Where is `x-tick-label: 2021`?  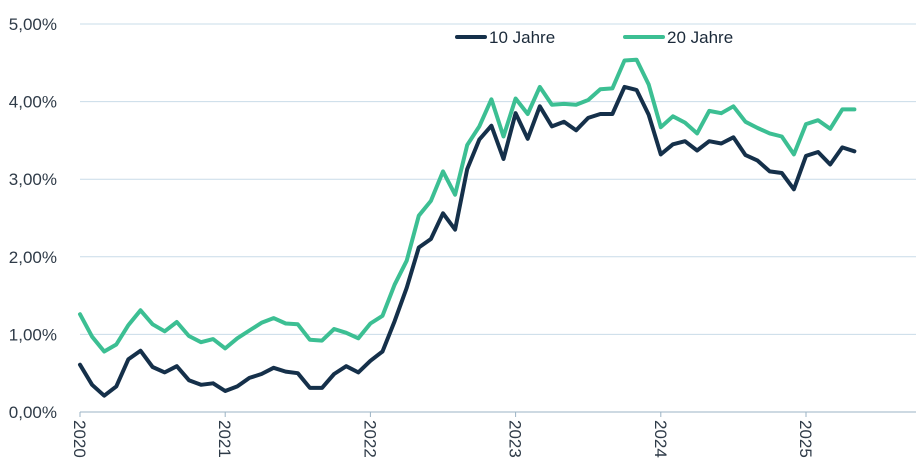
x-tick-label: 2021 is located at coordinates (224, 439).